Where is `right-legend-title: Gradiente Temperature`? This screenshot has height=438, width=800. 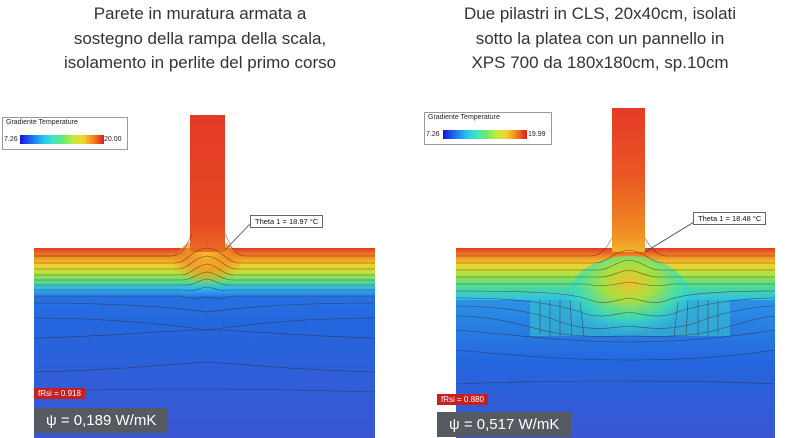 right-legend-title: Gradiente Temperature is located at coordinates (464, 117).